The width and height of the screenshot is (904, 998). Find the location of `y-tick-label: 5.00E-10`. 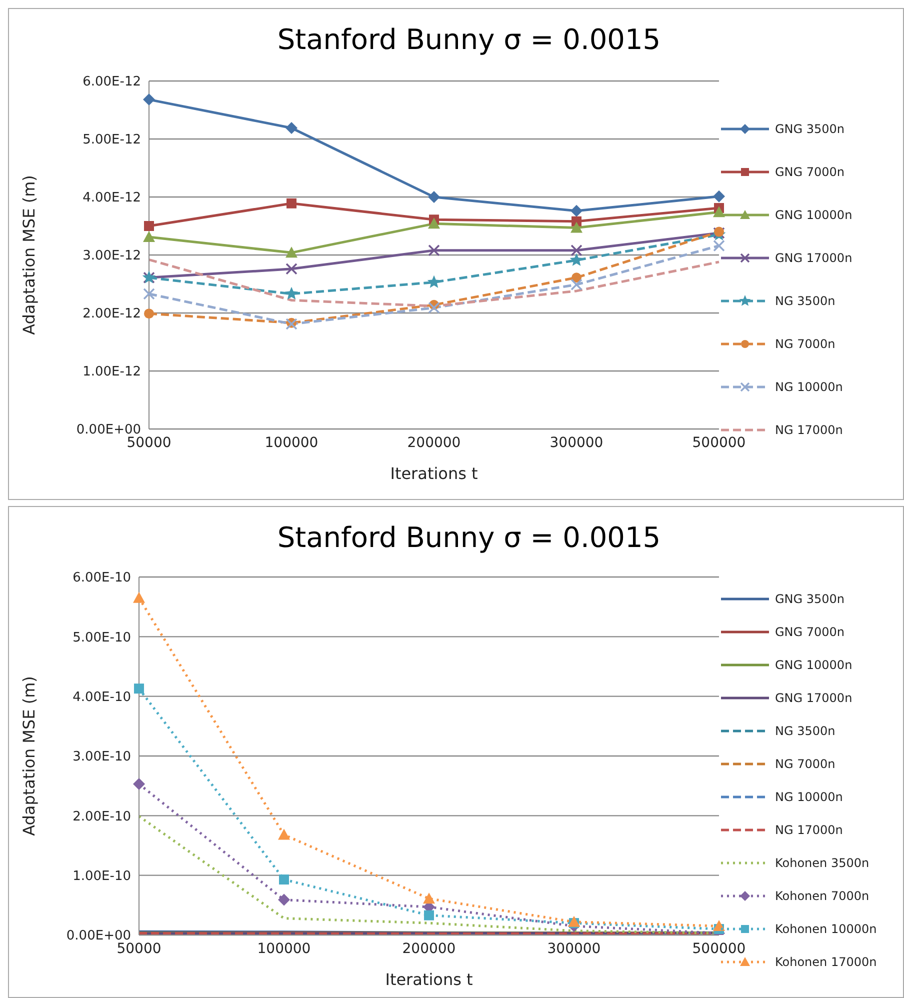

y-tick-label: 5.00E-10 is located at coordinates (101, 638).